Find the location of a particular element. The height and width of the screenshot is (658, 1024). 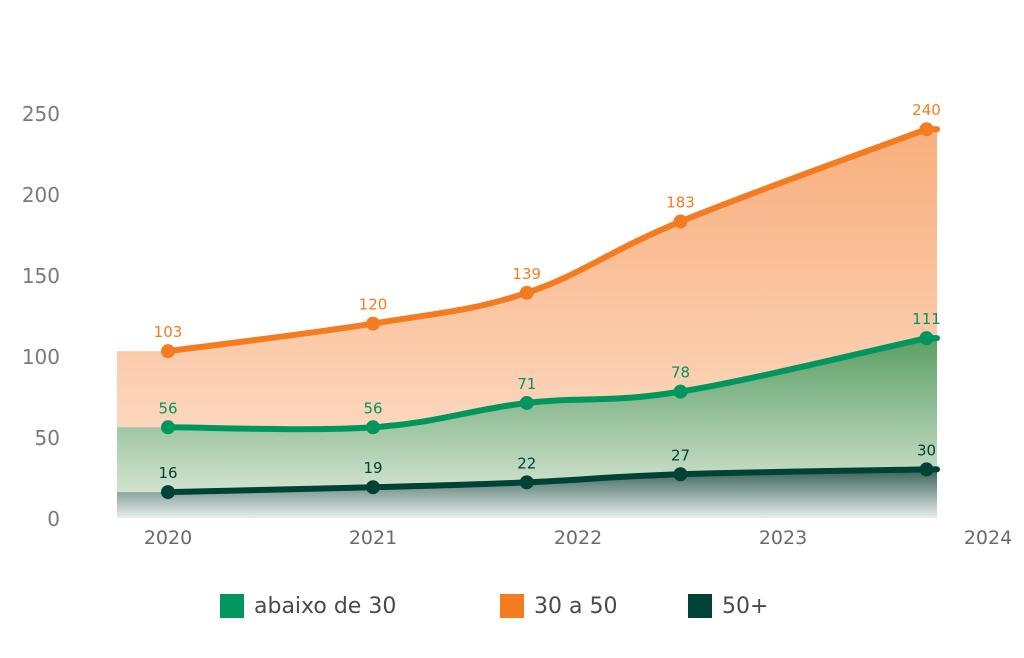

x-tick-label-2022: 2022 is located at coordinates (578, 538).